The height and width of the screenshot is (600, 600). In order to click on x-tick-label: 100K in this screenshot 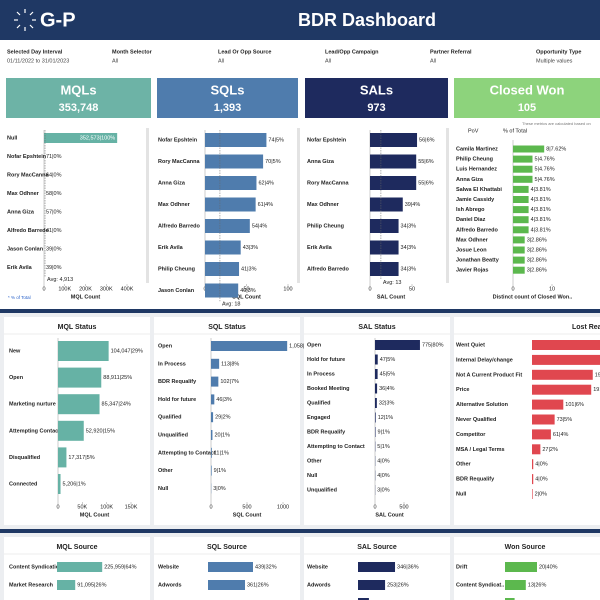, I will do `click(64, 289)`.